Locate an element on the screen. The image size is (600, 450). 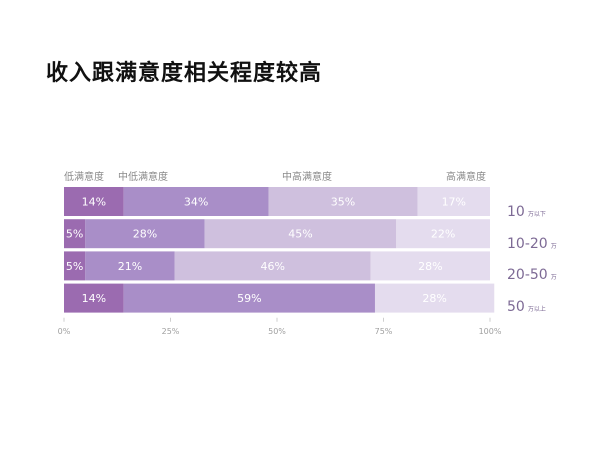
row-label-3: 50 万以上 is located at coordinates (526, 305).